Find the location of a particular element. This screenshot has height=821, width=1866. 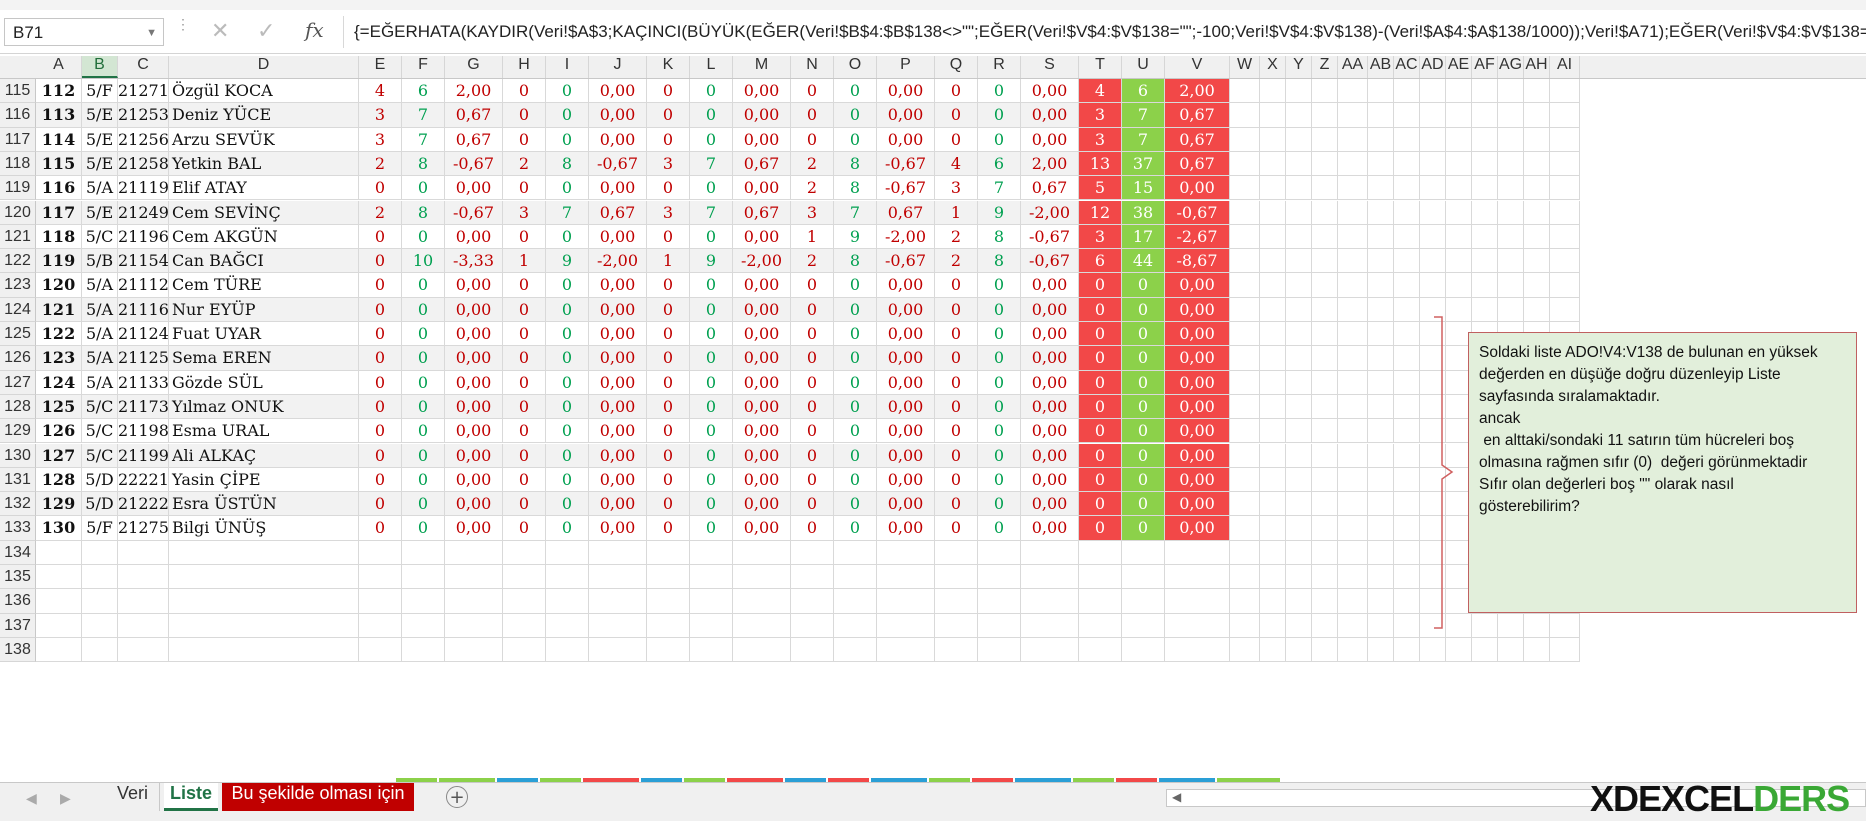

cell-m: 0,67 is located at coordinates (762, 164).